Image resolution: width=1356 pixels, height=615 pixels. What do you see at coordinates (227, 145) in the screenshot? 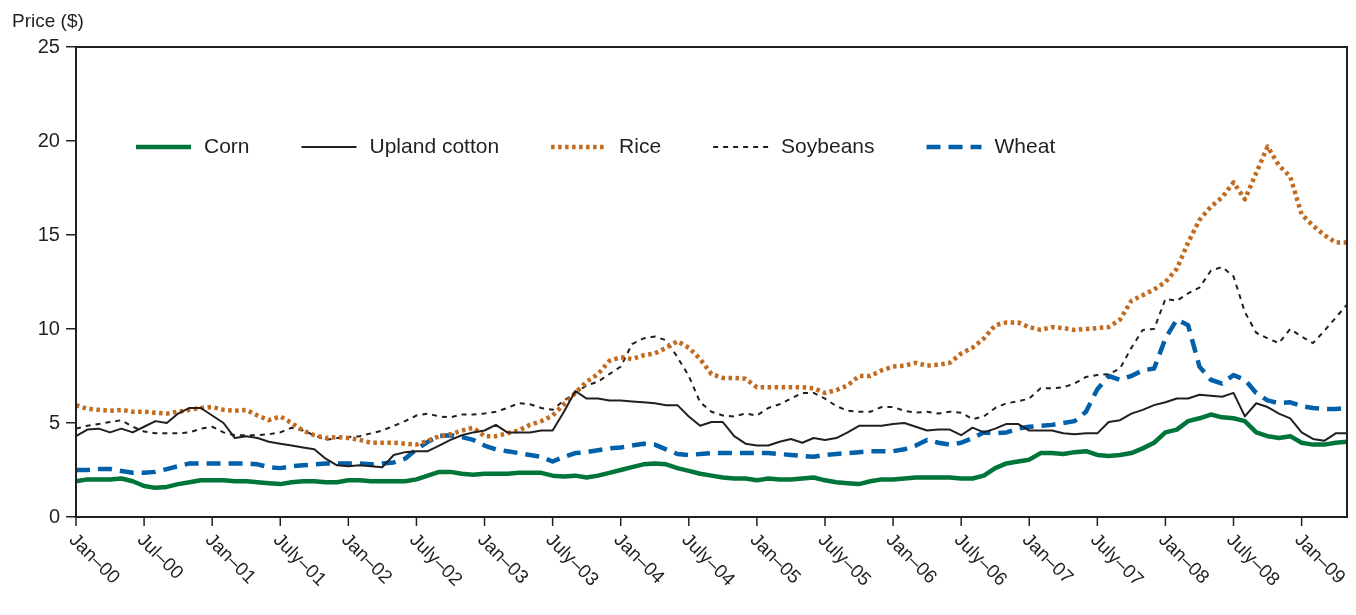
I see `legend-label: Corn` at bounding box center [227, 145].